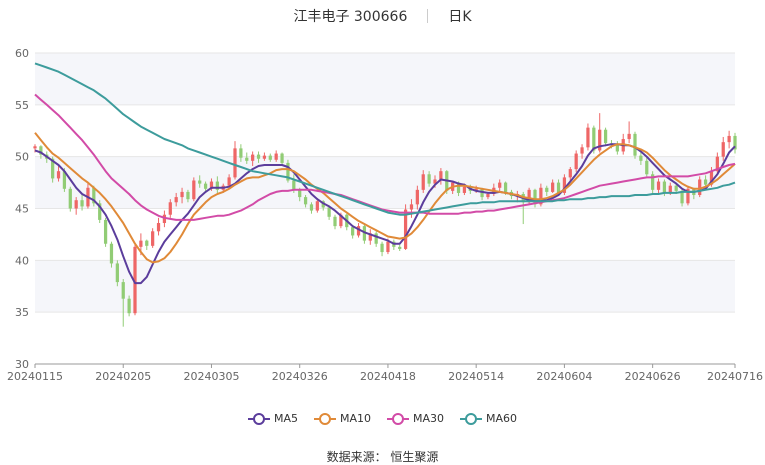  Describe the element at coordinates (211, 376) in the screenshot. I see `x-tick-label: 20240305` at that location.